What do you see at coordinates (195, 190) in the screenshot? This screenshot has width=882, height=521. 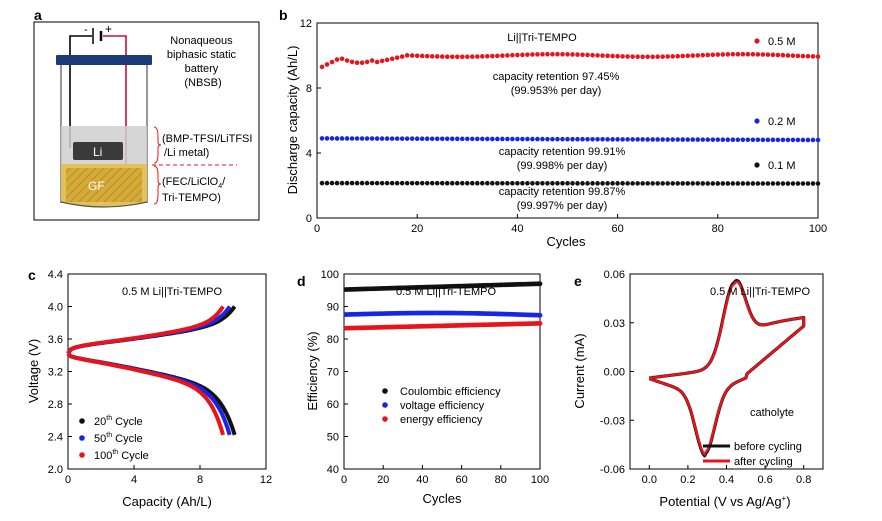 I see `bottom-layer-label: (FEC/LiClO4/ Tri-TEMPO)` at bounding box center [195, 190].